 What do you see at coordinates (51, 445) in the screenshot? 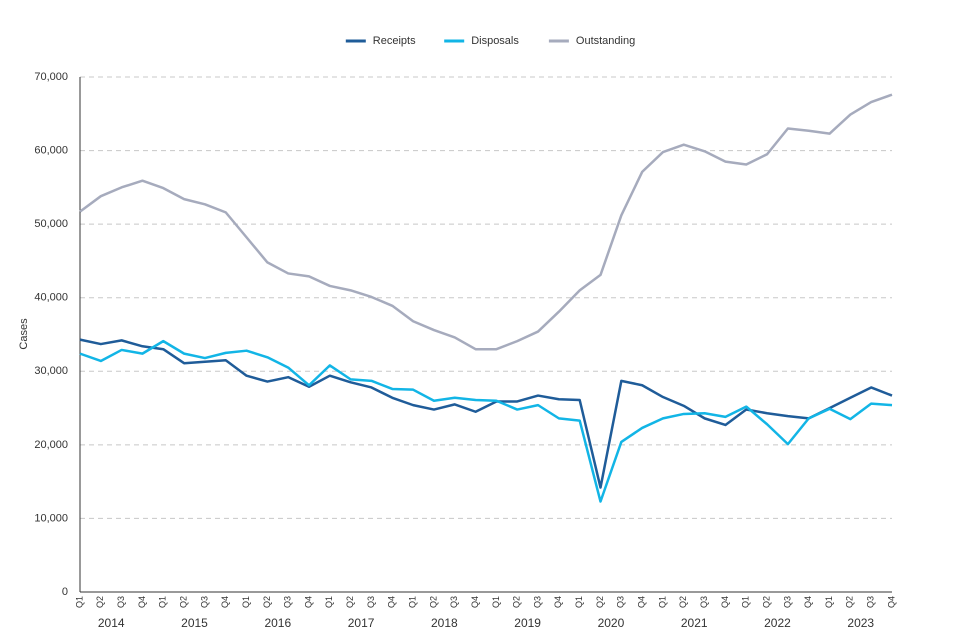
I see `y-tick-label: 20,000` at bounding box center [51, 445].